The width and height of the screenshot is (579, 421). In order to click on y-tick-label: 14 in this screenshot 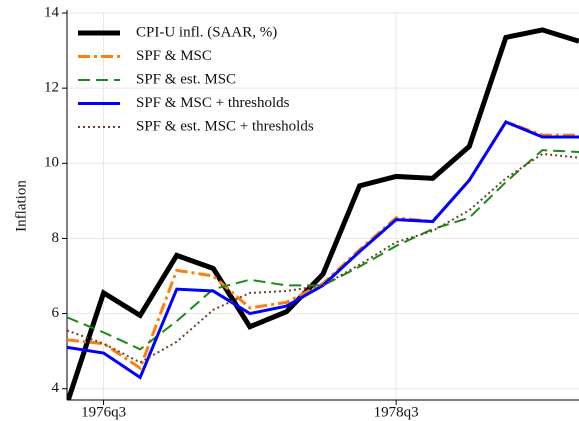, I will do `click(52, 12)`.